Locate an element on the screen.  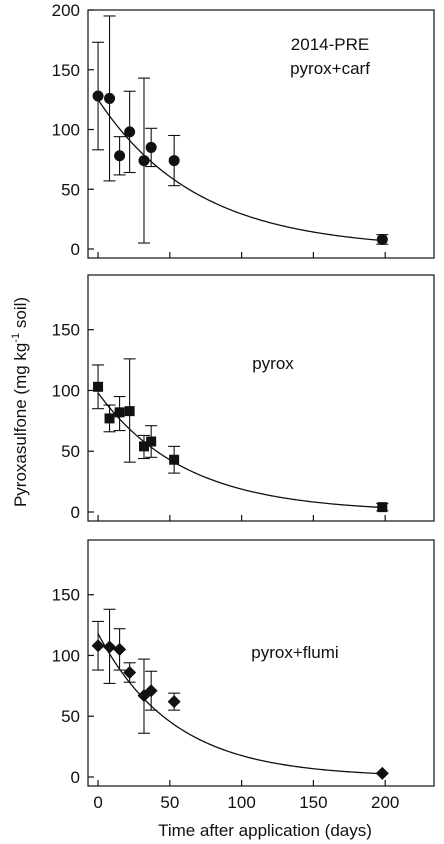
y-axis-title-tail: soil) is located at coordinates (20, 315).